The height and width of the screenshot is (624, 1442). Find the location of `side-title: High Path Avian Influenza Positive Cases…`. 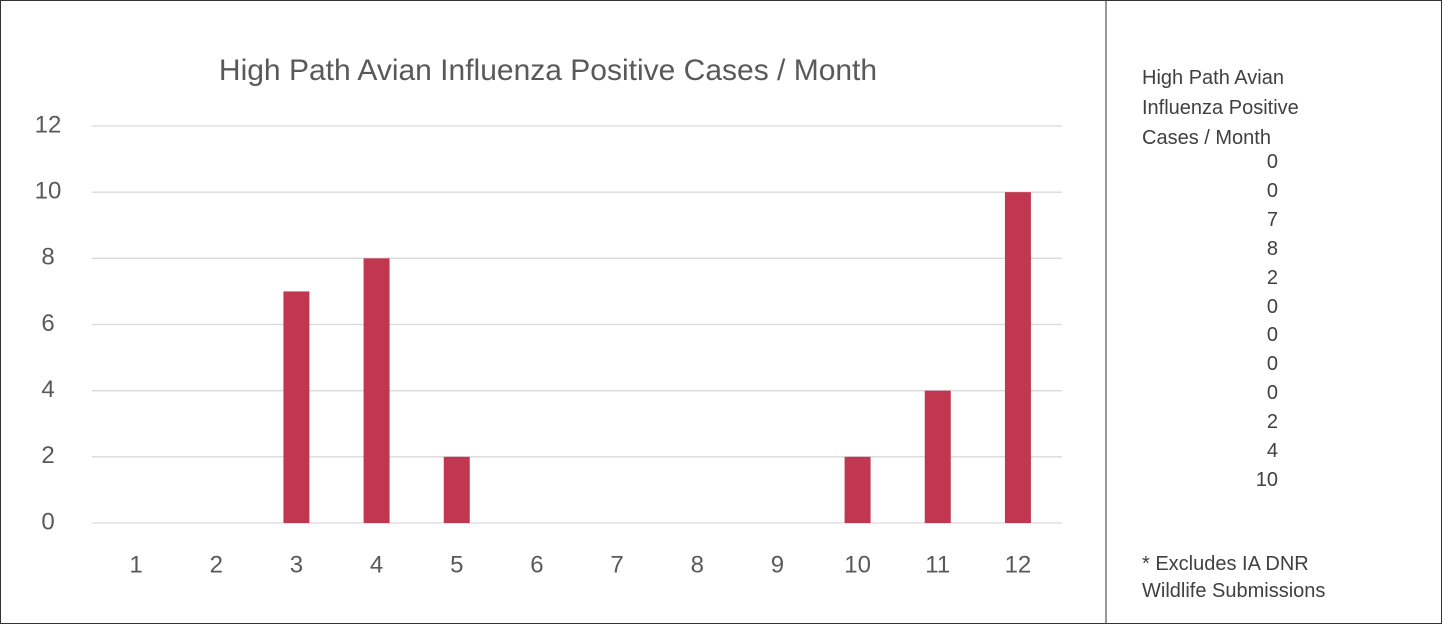

side-title: High Path Avian Influenza Positive Cases… is located at coordinates (1220, 108).